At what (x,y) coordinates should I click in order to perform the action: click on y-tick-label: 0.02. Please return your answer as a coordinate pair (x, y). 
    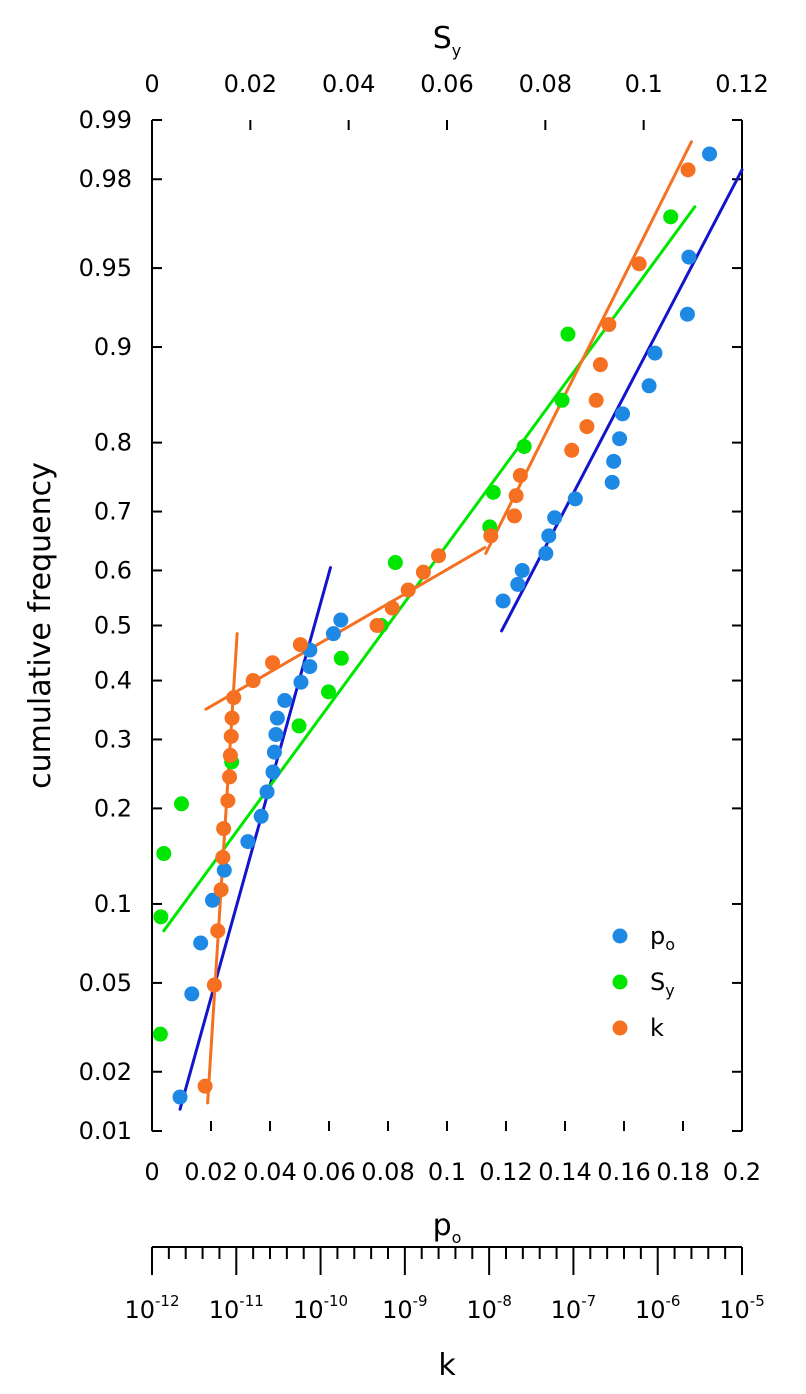
    Looking at the image, I should click on (105, 1072).